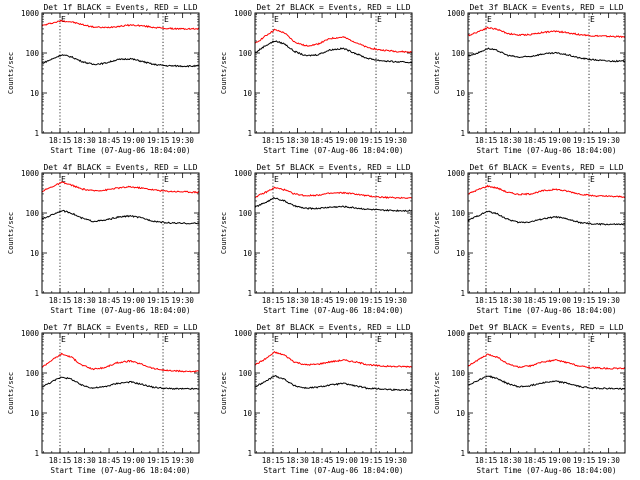 The height and width of the screenshot is (480, 640). Describe the element at coordinates (333, 167) in the screenshot. I see `panel-title: Det 5f BLACK = Events, RED = LLD` at that location.